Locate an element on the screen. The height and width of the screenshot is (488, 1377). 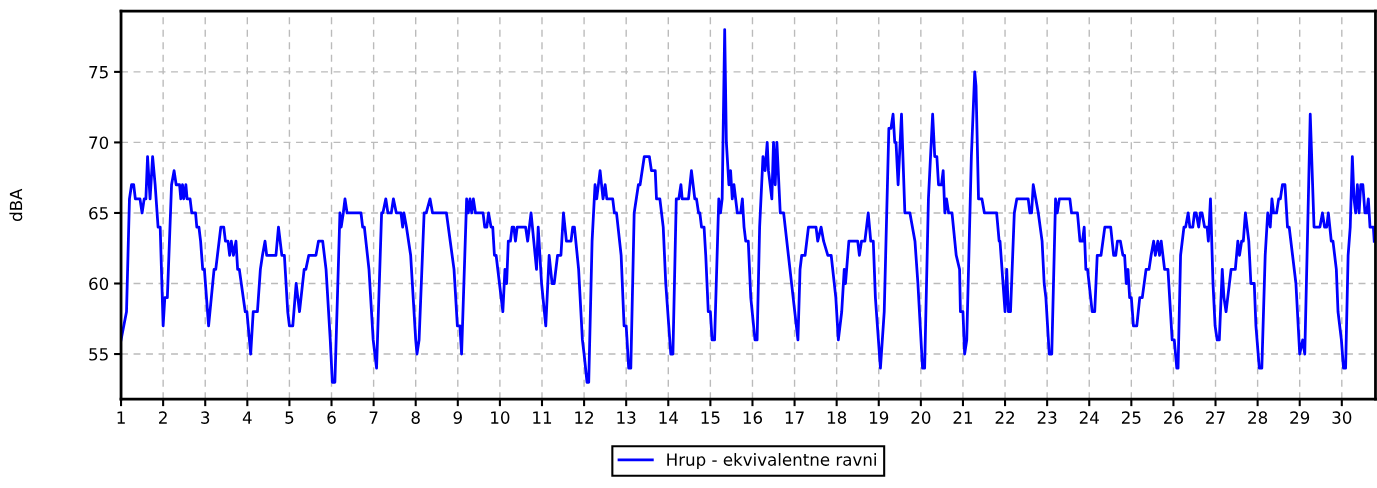
x-tick-label: 6 is located at coordinates (331, 417).